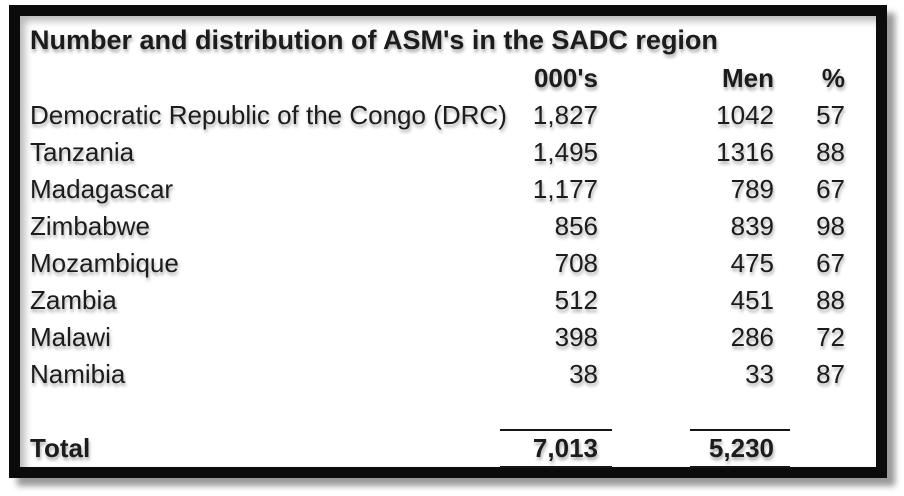 Image resolution: width=904 pixels, height=496 pixels. Describe the element at coordinates (583, 374) in the screenshot. I see `thousands-cell: 38` at that location.